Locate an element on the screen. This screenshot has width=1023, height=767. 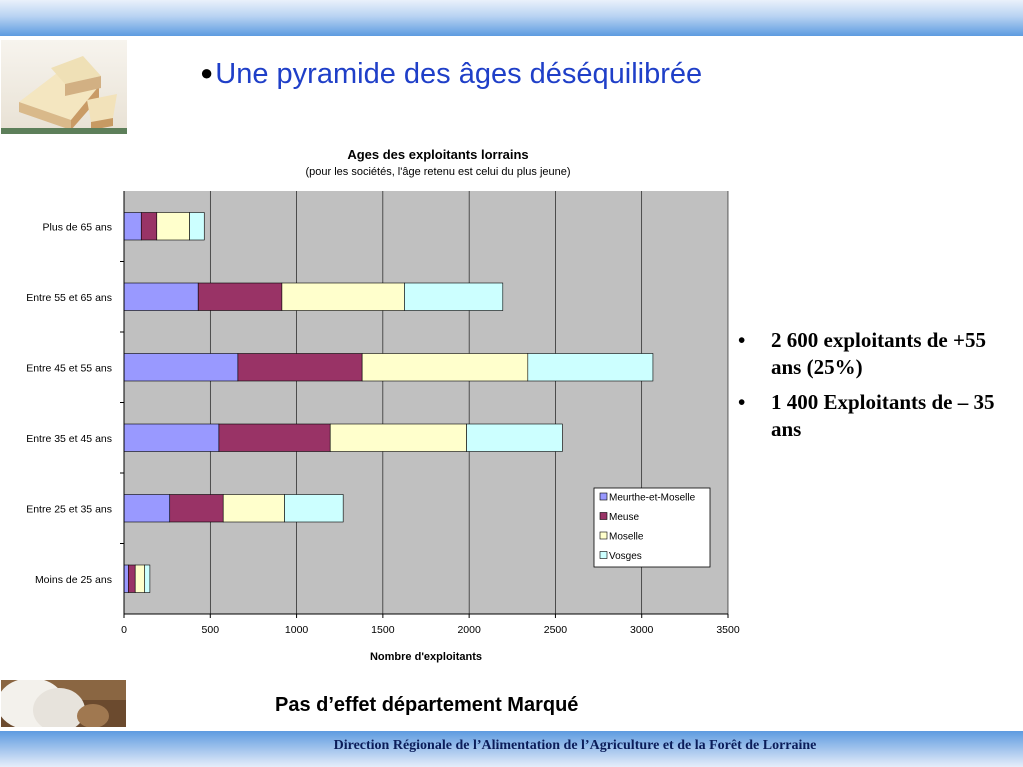
legend-label: Vosges is located at coordinates (625, 556).